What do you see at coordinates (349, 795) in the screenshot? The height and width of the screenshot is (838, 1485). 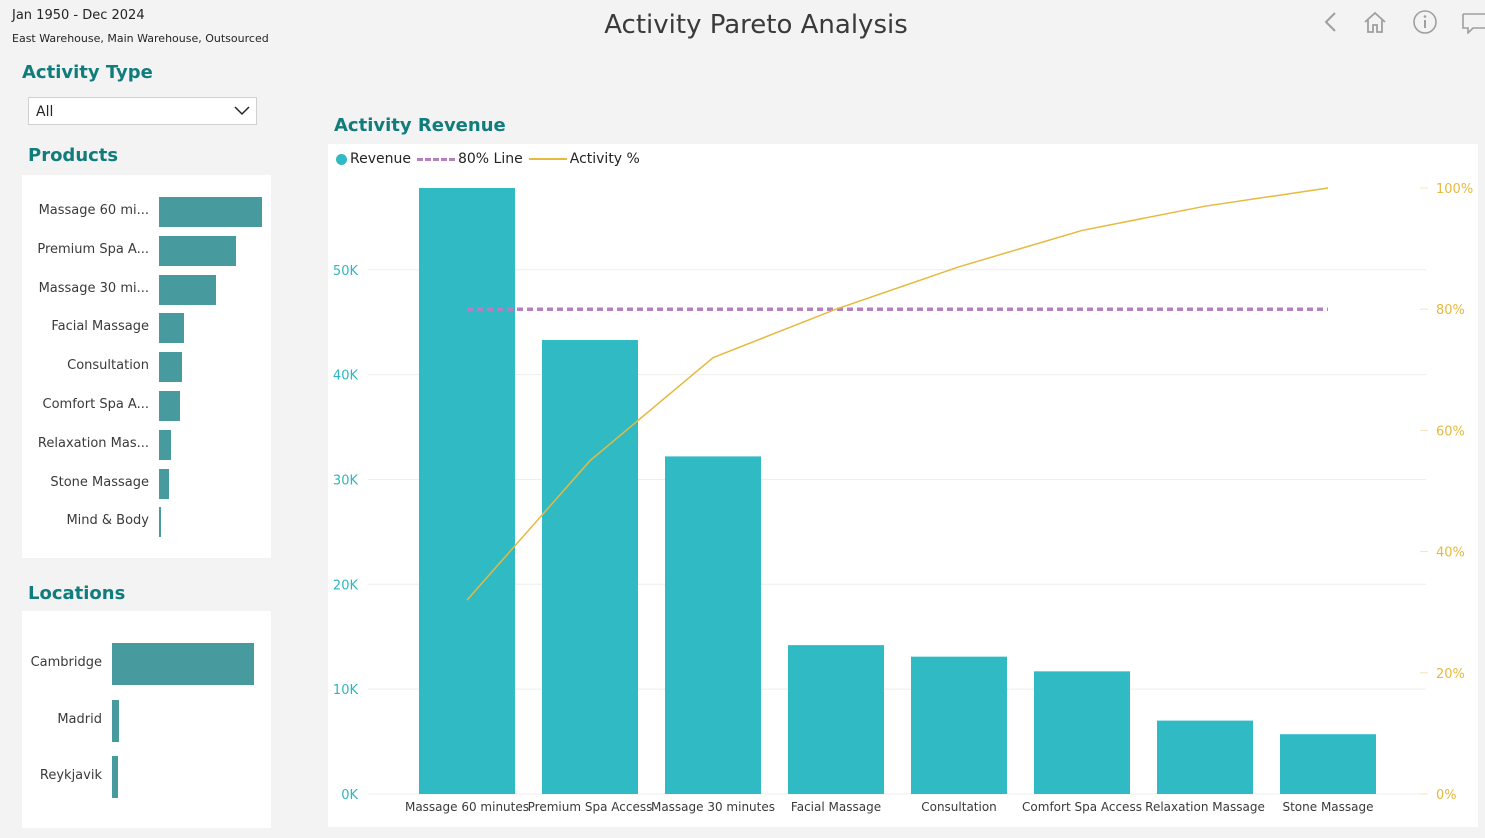 I see `y-axis-tick-label: 0K` at bounding box center [349, 795].